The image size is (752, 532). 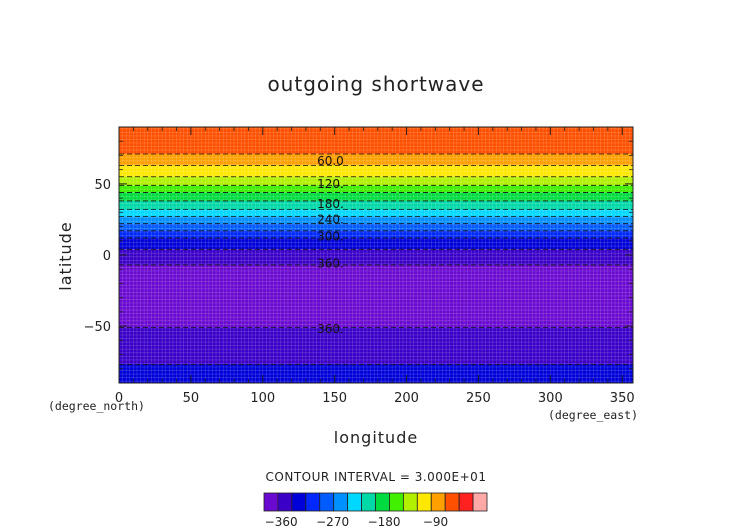 I want to click on x-axis-units: (degree_east), so click(x=593, y=415).